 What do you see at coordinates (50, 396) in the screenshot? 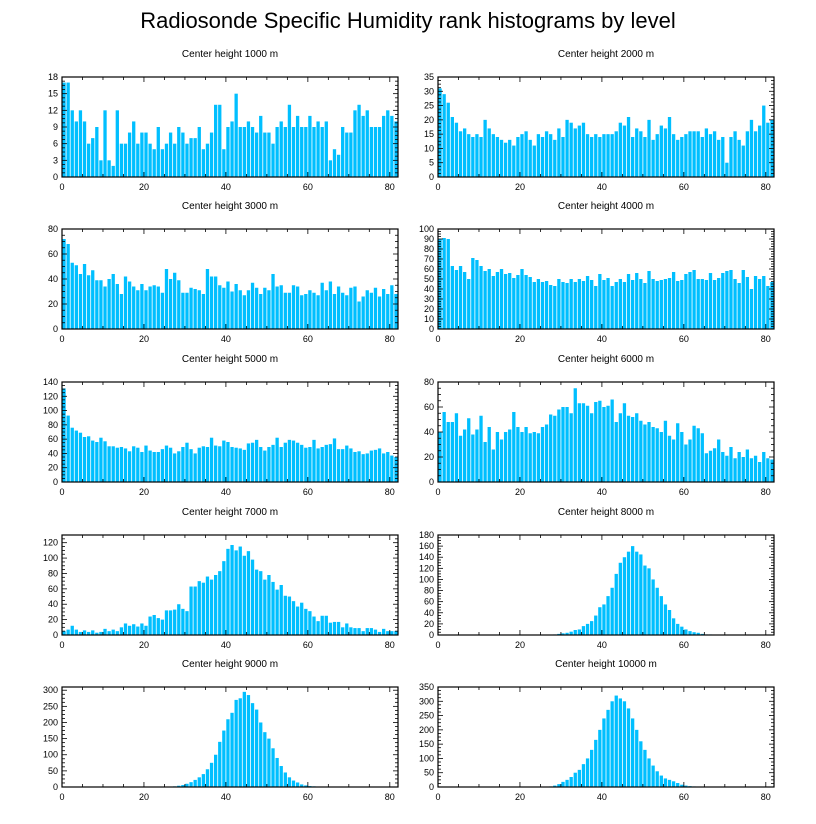
I see `y-tick-label: 120` at bounding box center [50, 396].